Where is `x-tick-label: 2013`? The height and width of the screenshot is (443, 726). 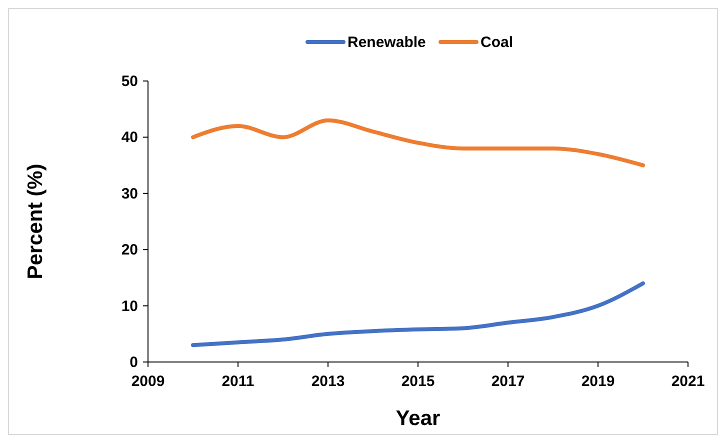 x-tick-label: 2013 is located at coordinates (328, 381).